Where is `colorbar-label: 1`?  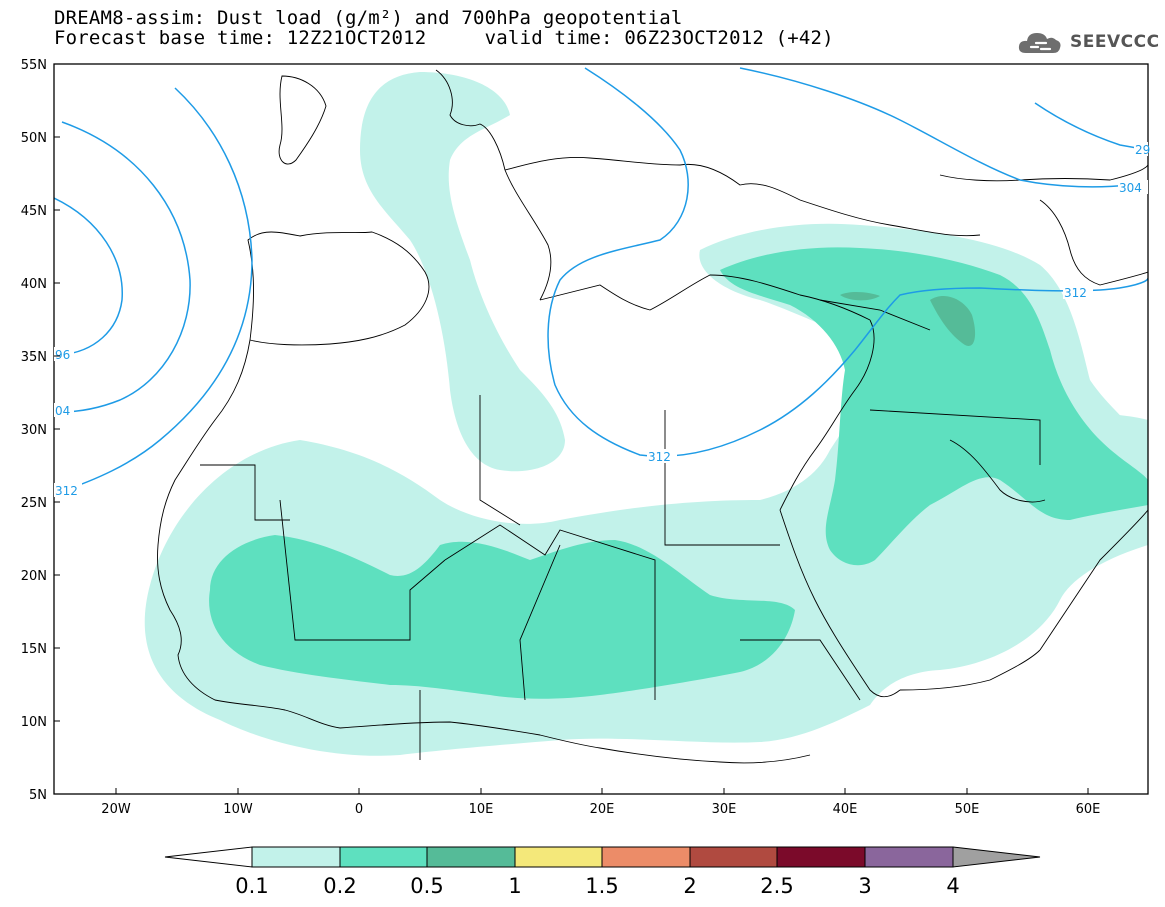 colorbar-label: 1 is located at coordinates (514, 886).